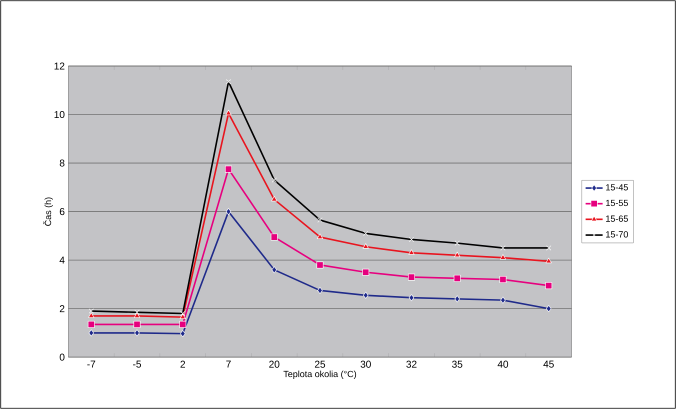 This screenshot has height=409, width=676. What do you see at coordinates (503, 364) in the screenshot?
I see `x-tick-label: 40` at bounding box center [503, 364].